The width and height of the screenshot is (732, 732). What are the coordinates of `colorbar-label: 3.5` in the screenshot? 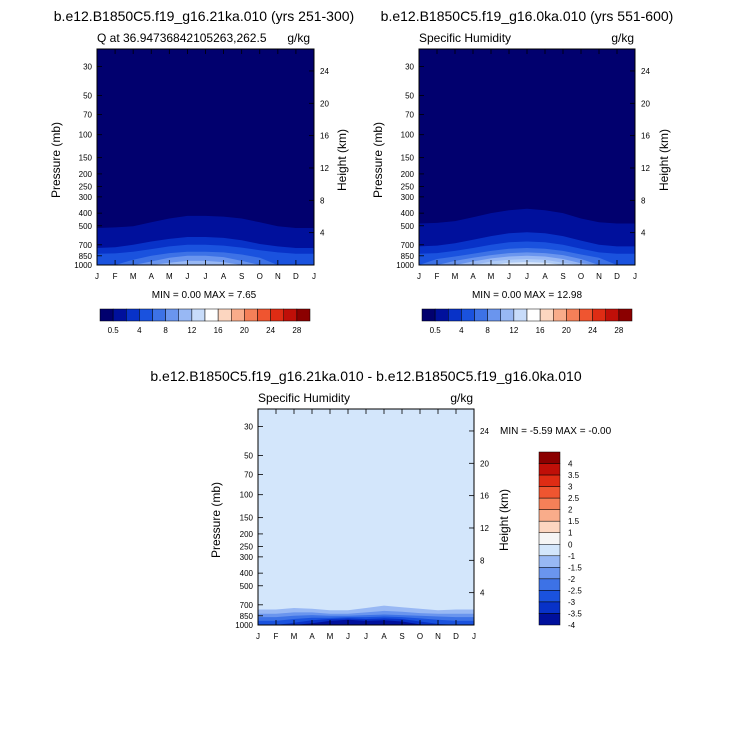 It's located at (574, 475).